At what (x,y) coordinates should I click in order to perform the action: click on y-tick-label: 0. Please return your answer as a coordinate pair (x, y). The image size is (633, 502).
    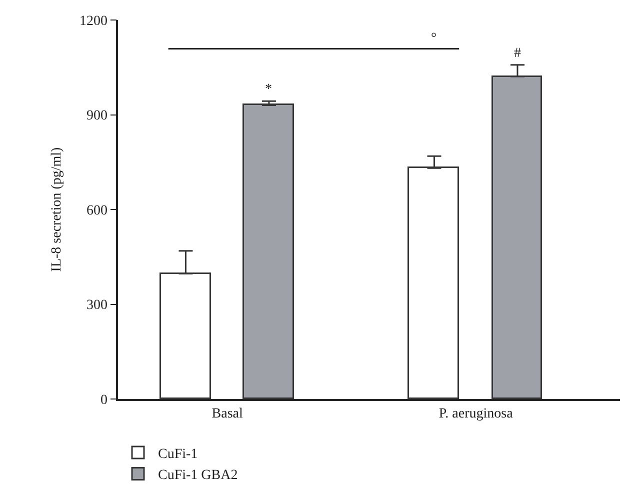
    Looking at the image, I should click on (104, 400).